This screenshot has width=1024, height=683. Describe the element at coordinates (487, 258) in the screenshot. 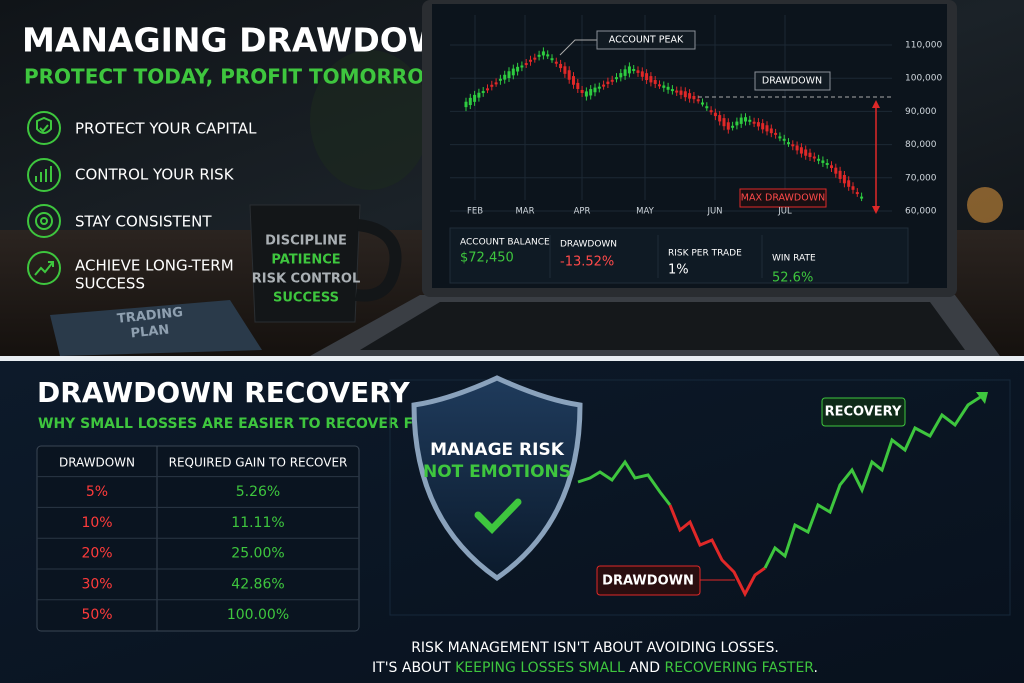

I see `stat-value: $72,450` at that location.